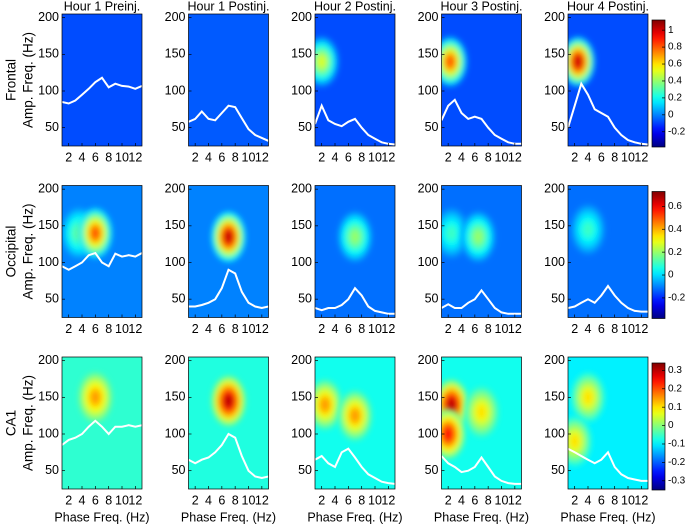  Describe the element at coordinates (229, 6) in the screenshot. I see `column-title: Hour 1 Postinj.` at that location.